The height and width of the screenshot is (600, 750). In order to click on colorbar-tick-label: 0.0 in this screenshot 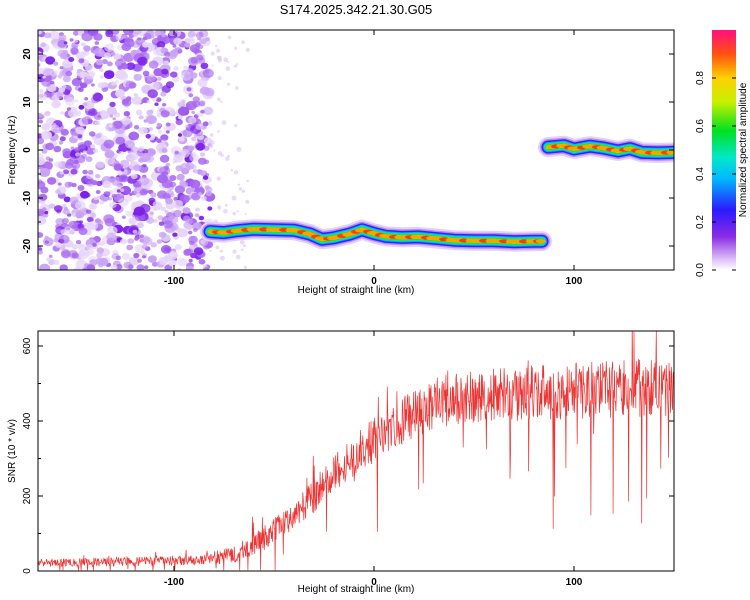, I will do `click(700, 270)`.